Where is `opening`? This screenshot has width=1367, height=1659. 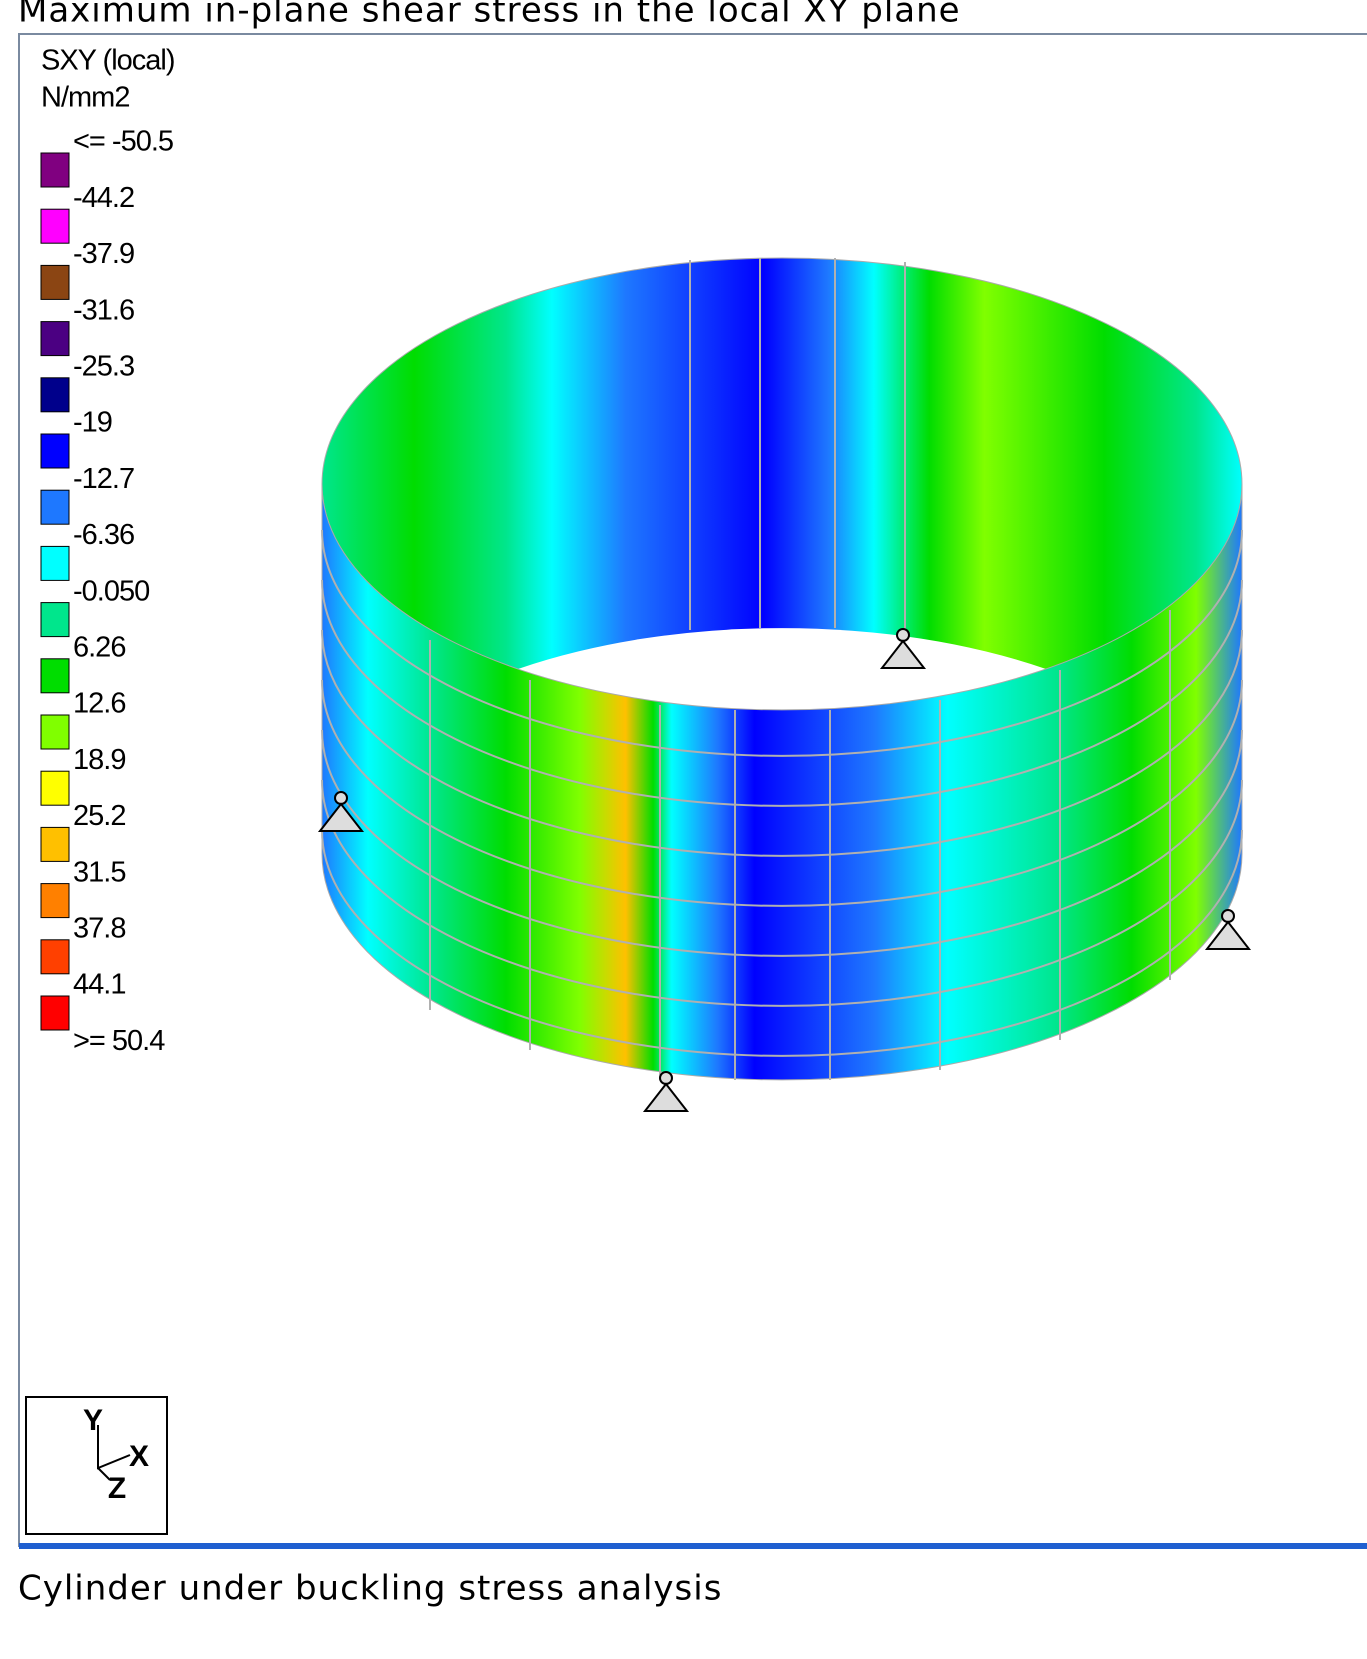 opening is located at coordinates (782, 669).